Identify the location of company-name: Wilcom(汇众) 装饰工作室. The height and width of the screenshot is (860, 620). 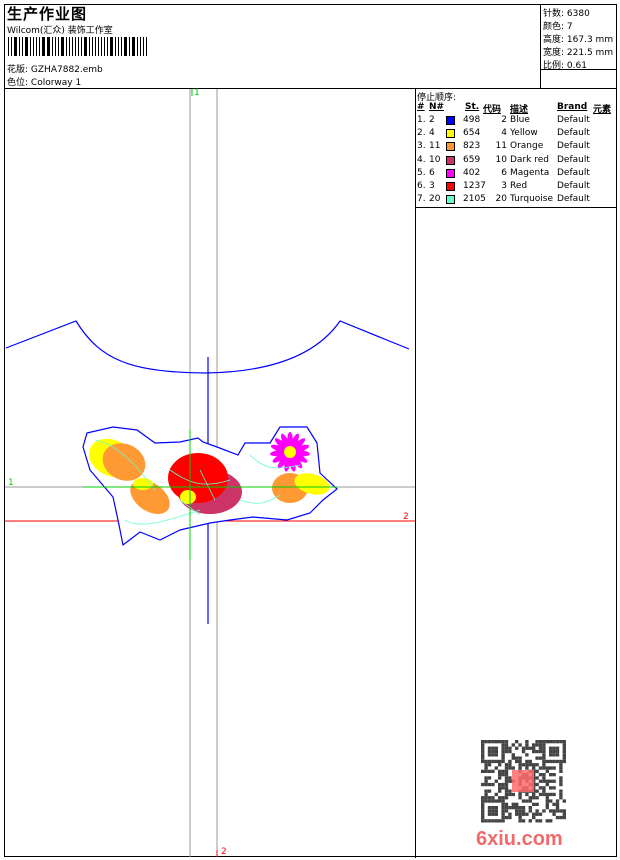
(60, 31).